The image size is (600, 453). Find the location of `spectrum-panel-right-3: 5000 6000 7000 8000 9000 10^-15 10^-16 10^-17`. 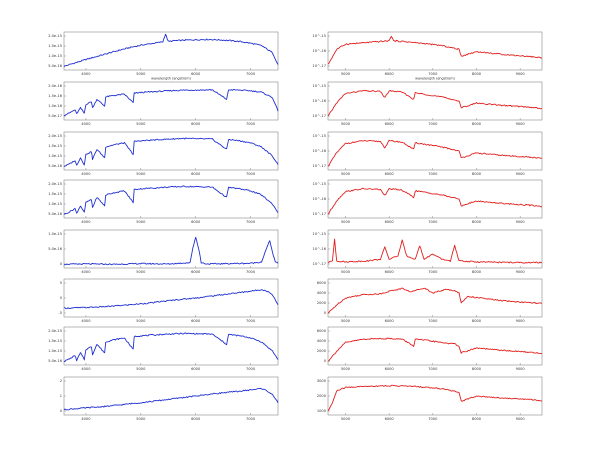

spectrum-panel-right-3: 5000 6000 7000 8000 9000 10^-15 10^-16 10^-17 is located at coordinates (428, 153).